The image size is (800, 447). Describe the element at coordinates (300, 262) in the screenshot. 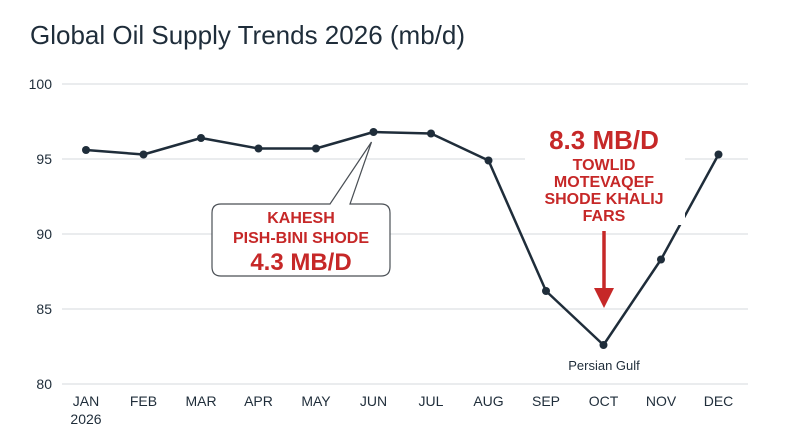

I see `callout-value: 4.3 MB/D` at that location.